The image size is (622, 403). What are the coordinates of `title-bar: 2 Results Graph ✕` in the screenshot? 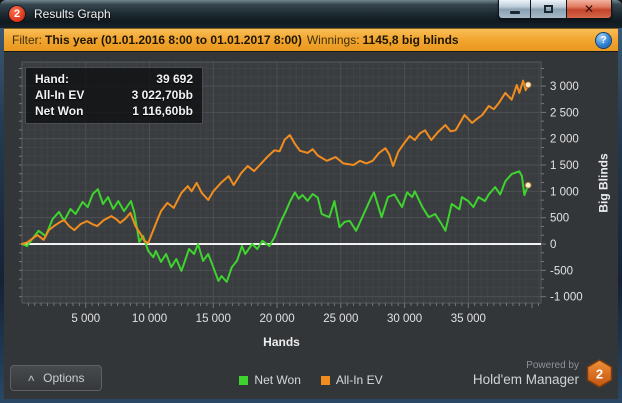 It's located at (311, 14).